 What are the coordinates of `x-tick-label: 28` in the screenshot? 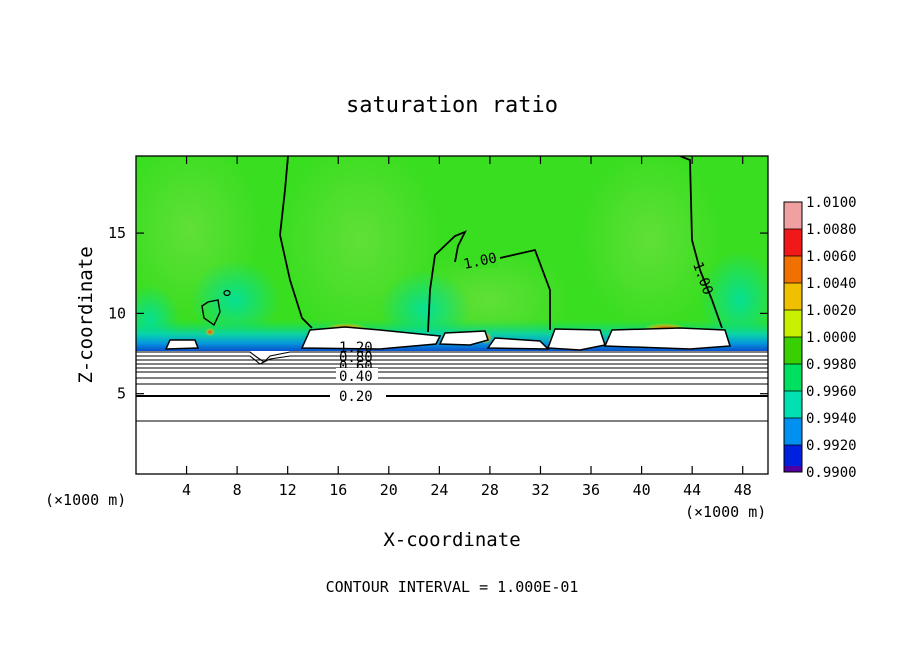 It's located at (490, 490).